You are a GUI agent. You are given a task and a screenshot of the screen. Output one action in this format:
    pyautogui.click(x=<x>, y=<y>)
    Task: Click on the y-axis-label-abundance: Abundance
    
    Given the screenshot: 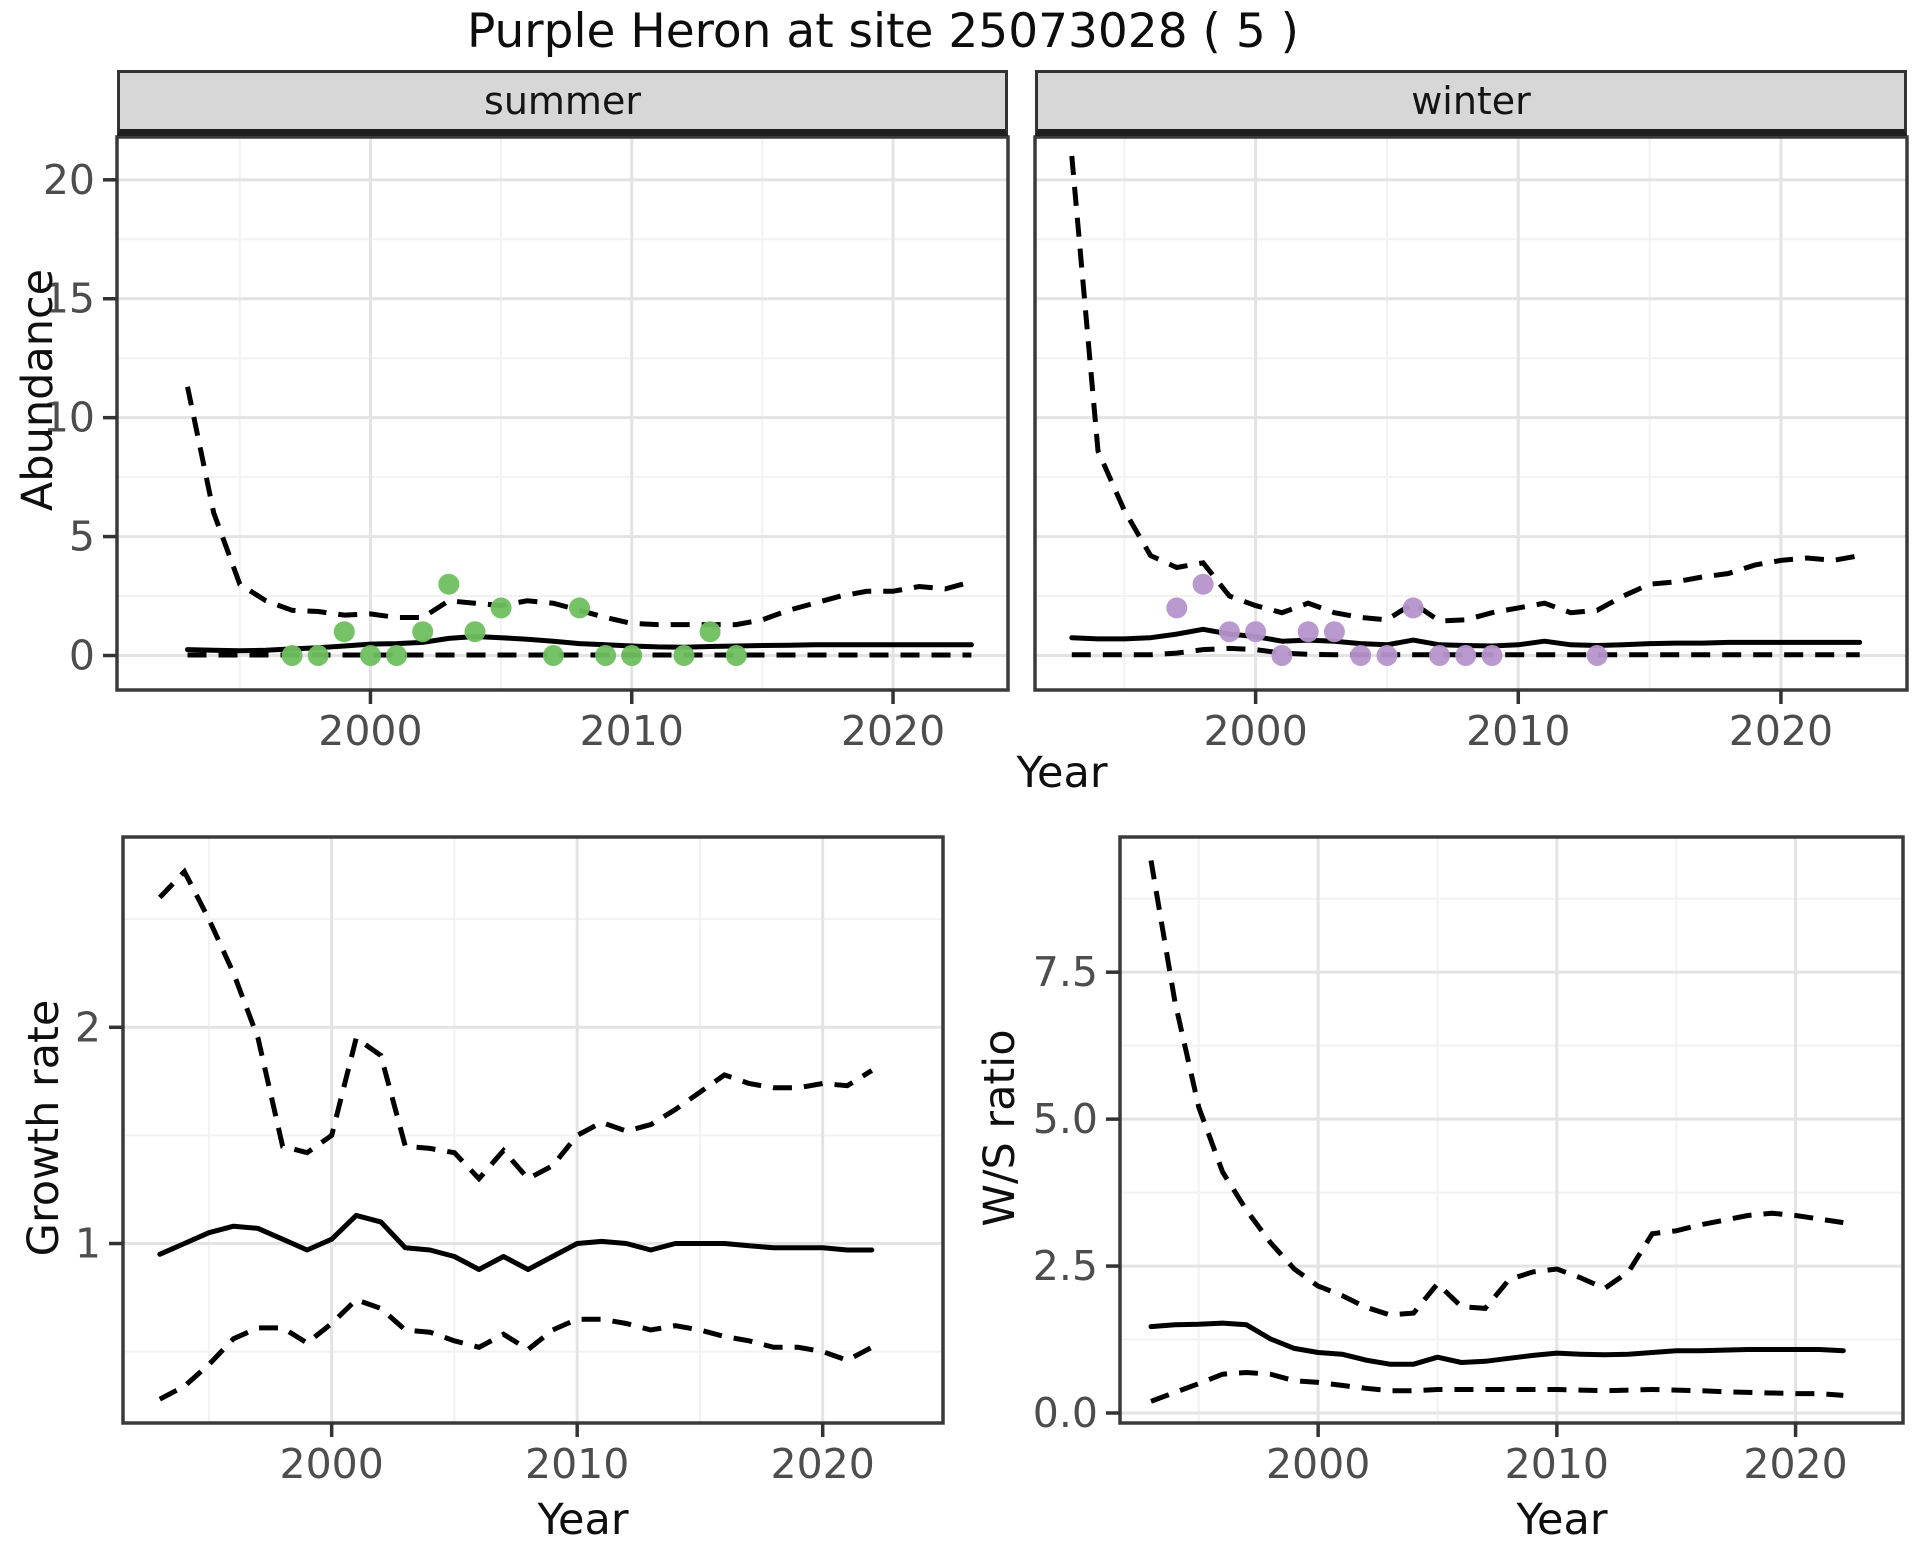 What is the action you would take?
    pyautogui.click(x=38, y=390)
    